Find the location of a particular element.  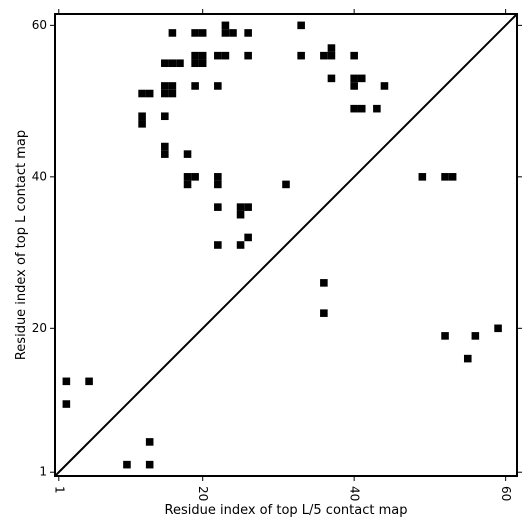

x-tick-label: 60 is located at coordinates (506, 493).